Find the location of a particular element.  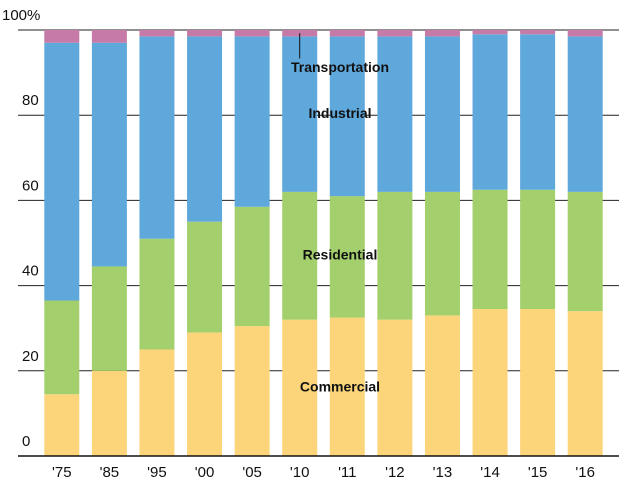

y-tick-label: 20 is located at coordinates (30, 356).